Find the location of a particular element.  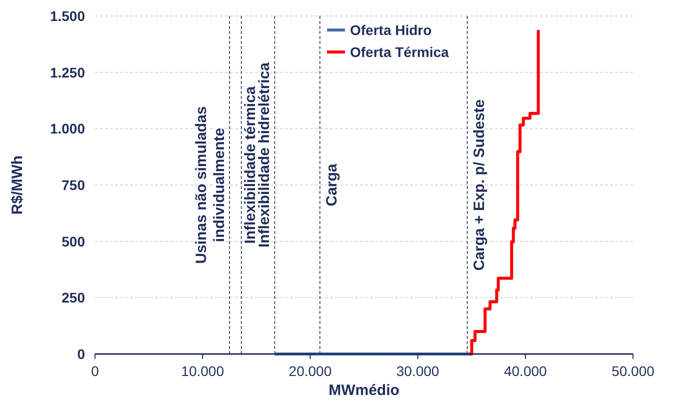

ref-line-label: Inflexibilidade térmica is located at coordinates (250, 165).